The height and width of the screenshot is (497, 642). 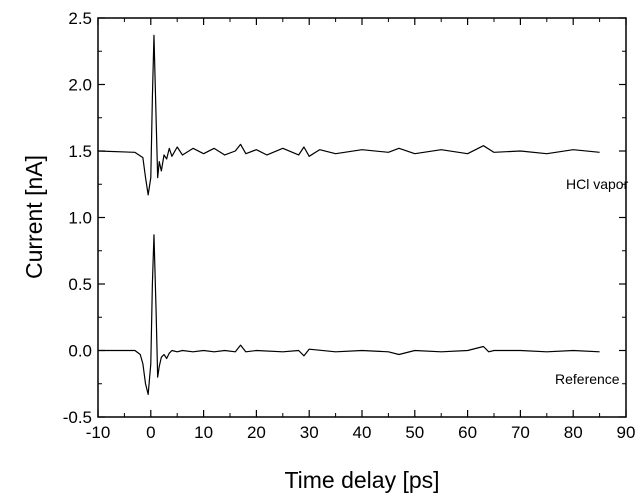 I want to click on x-axis-title: Time delay [ps], so click(x=361, y=480).